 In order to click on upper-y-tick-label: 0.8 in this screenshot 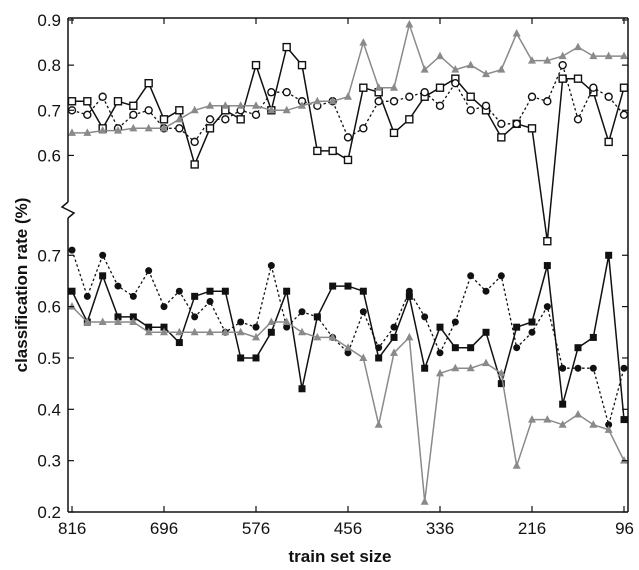, I will do `click(49, 65)`.